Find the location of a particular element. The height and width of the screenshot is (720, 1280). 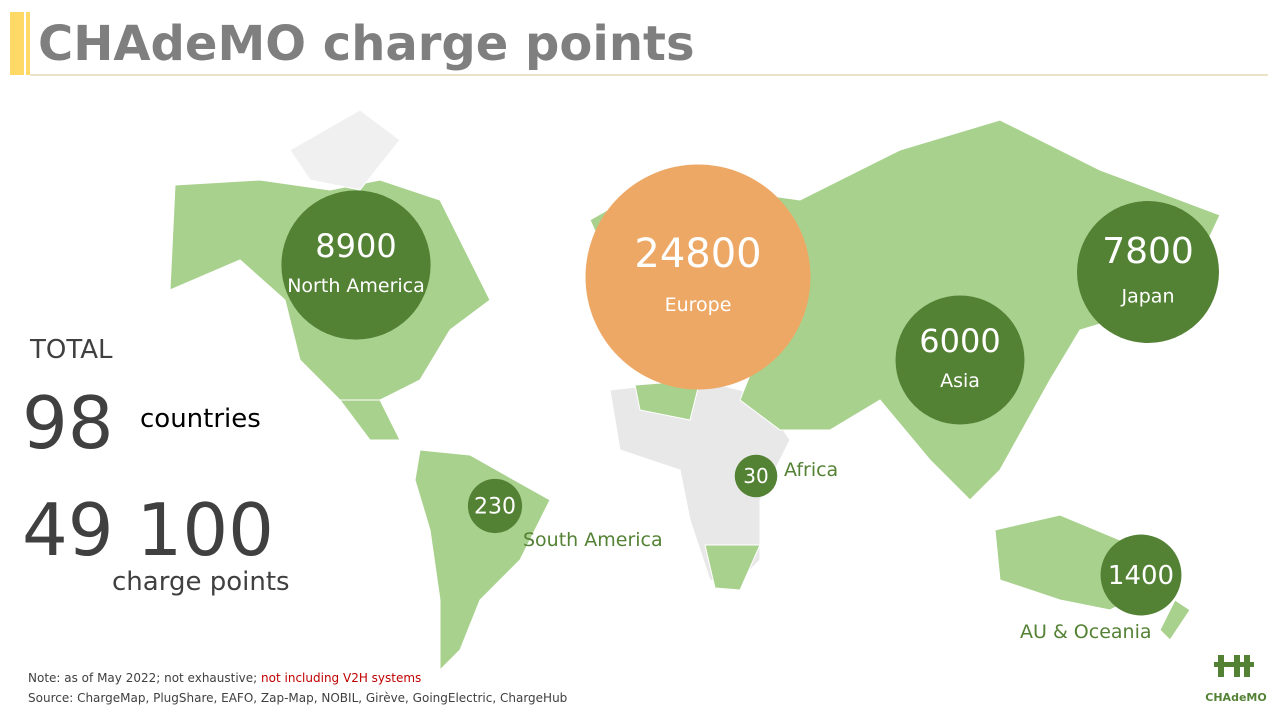

bubble-value: 30 is located at coordinates (755, 476).